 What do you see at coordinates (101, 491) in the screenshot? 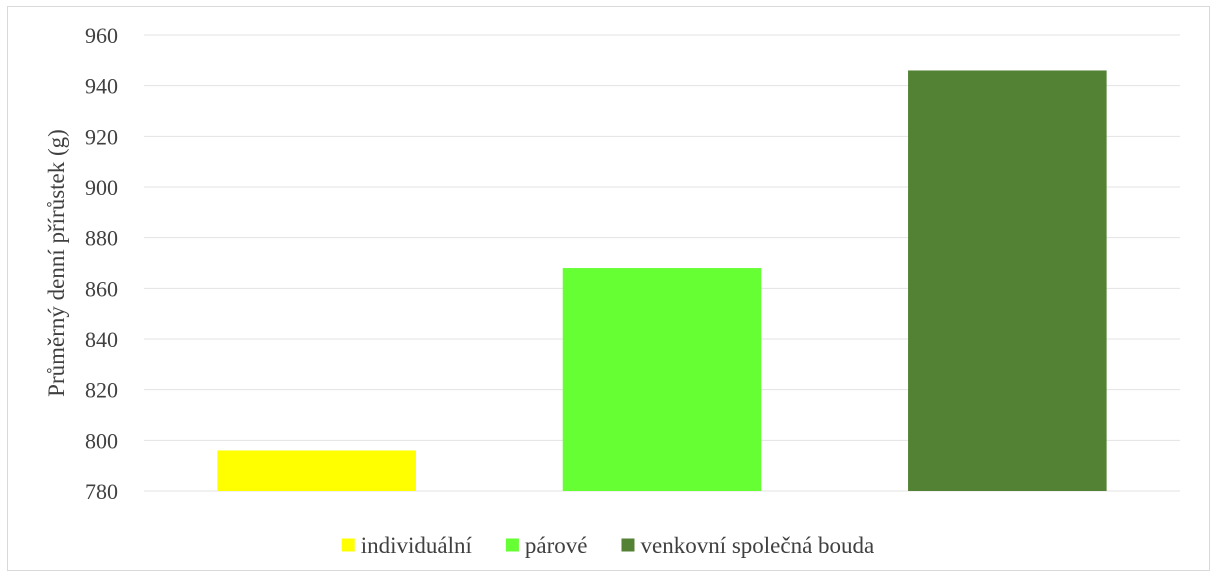
I see `y-tick-label: 780` at bounding box center [101, 491].